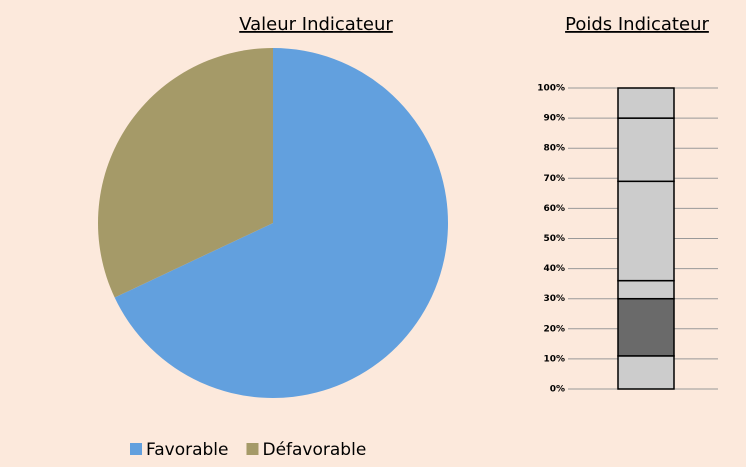 The width and height of the screenshot is (756, 467). Describe the element at coordinates (554, 209) in the screenshot. I see `y-tick-label: 60%` at that location.